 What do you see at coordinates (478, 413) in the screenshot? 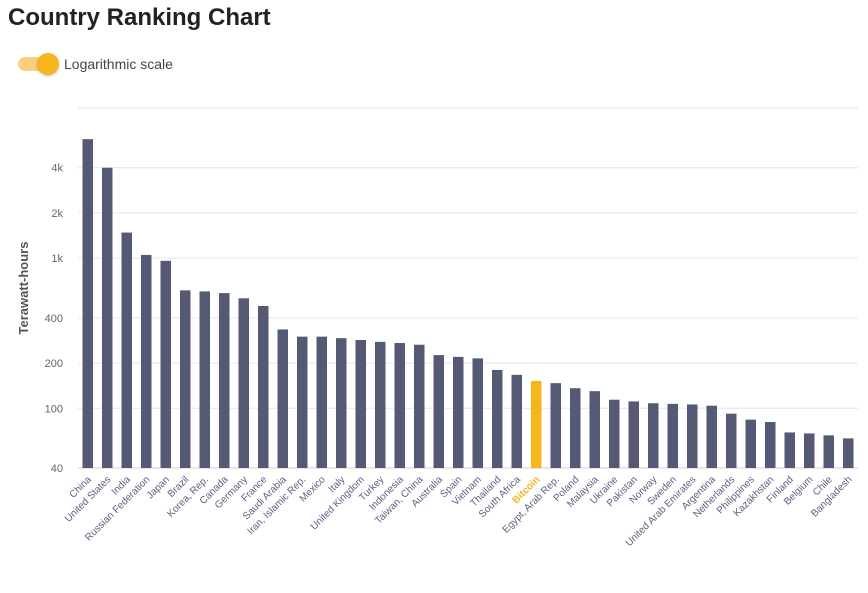
I see `bar-vietnam` at bounding box center [478, 413].